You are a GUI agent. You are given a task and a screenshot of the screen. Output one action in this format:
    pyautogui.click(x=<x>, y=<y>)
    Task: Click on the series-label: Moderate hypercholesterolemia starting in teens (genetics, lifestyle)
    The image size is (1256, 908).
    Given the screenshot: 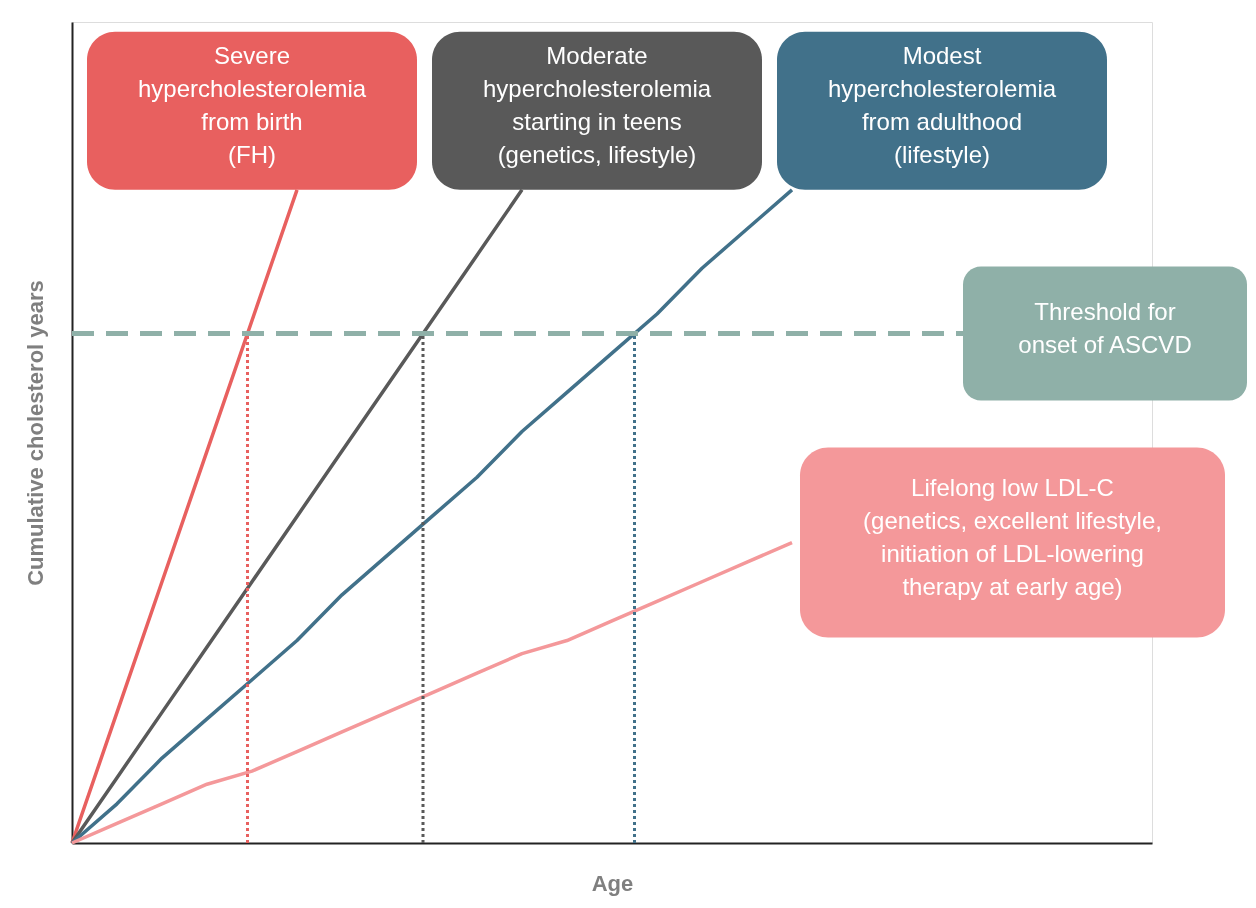 What is the action you would take?
    pyautogui.click(x=597, y=104)
    